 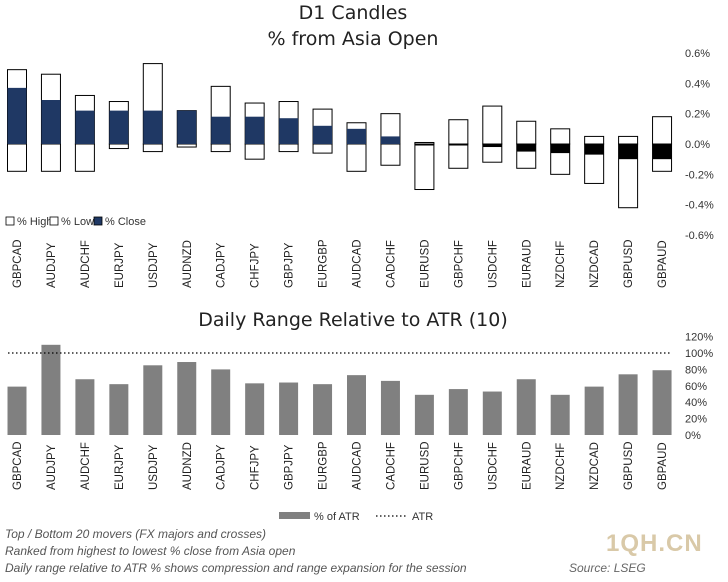 What do you see at coordinates (699, 175) in the screenshot?
I see `y-tick-label: -0.2%` at bounding box center [699, 175].